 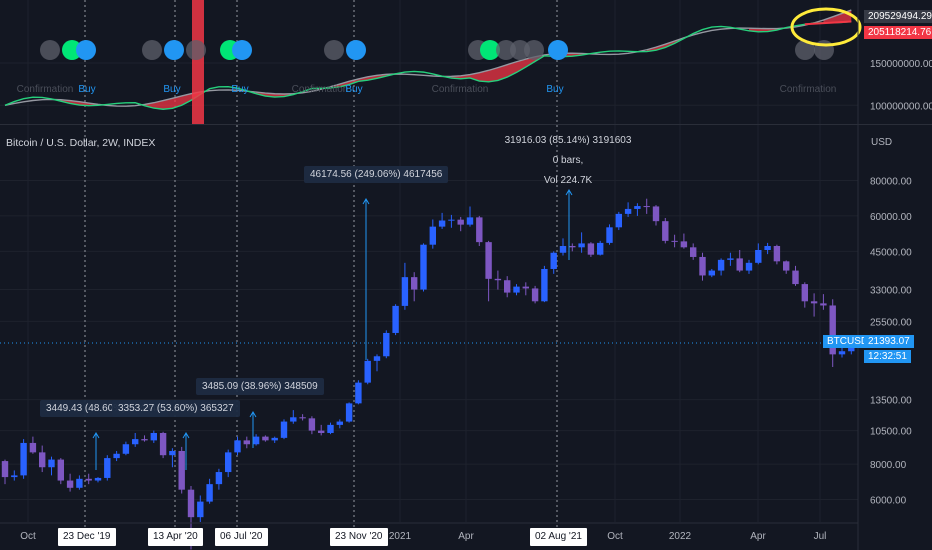 I want to click on last-price-value: 21393.07, so click(x=889, y=341).